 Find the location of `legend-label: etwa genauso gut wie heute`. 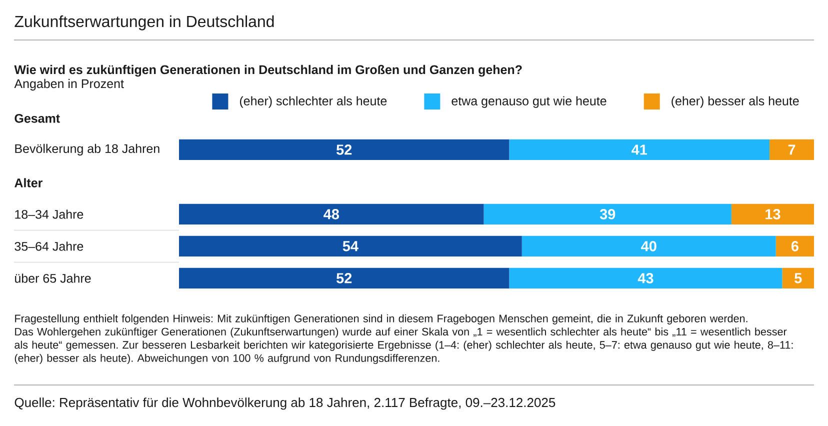

legend-label: etwa genauso gut wie heute is located at coordinates (529, 102).